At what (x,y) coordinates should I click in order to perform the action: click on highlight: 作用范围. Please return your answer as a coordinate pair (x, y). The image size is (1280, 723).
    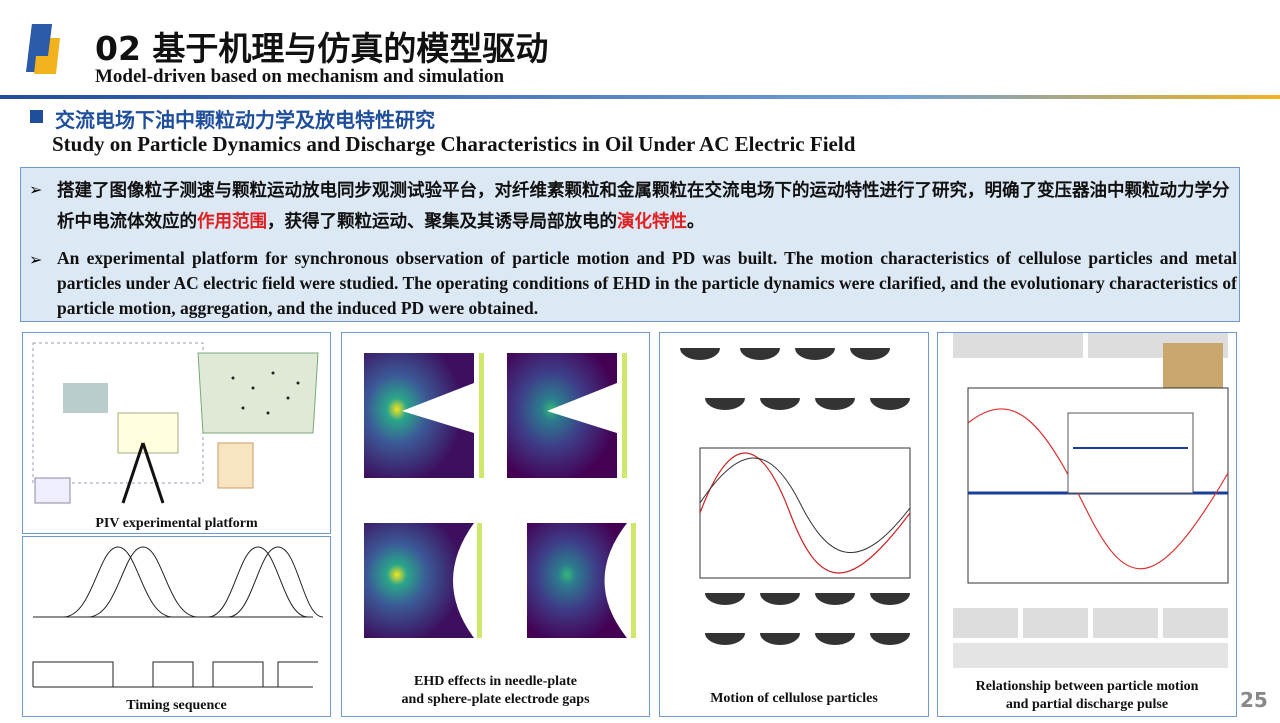
    Looking at the image, I should click on (232, 222).